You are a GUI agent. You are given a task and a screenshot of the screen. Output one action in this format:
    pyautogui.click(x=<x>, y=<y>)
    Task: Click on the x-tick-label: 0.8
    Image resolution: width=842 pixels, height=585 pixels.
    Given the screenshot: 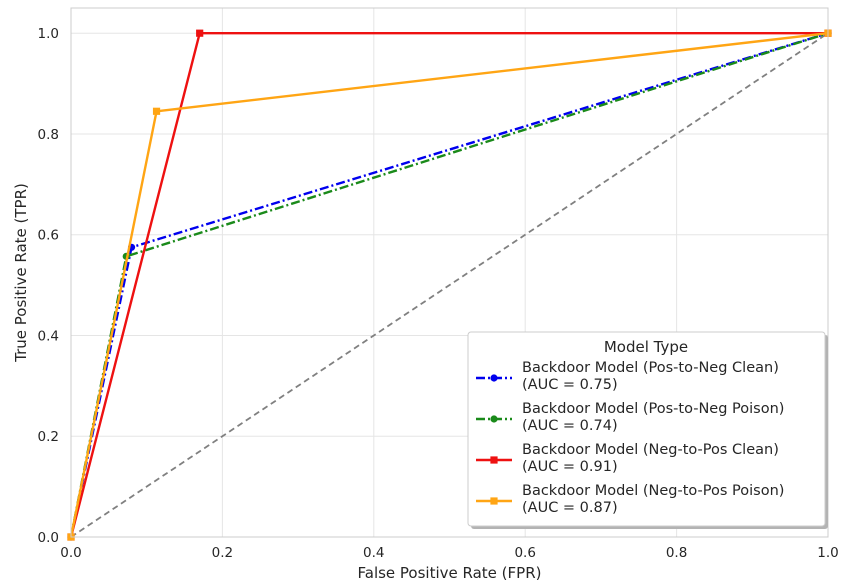 What is the action you would take?
    pyautogui.click(x=676, y=553)
    